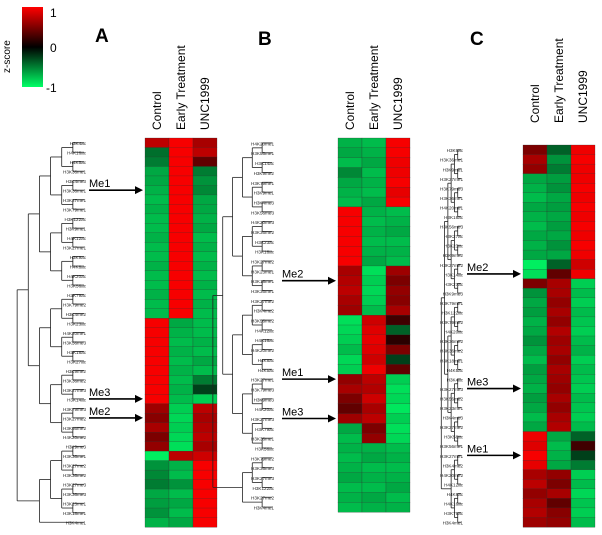 This screenshot has width=602, height=535. I want to click on column-label: Control, so click(157, 110).